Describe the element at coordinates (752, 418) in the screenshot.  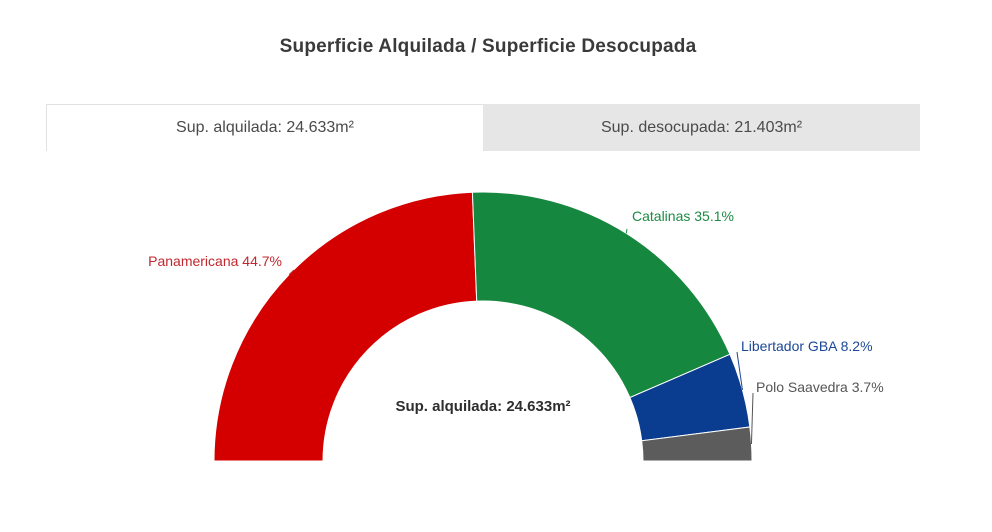
I see `connector-polo-saavedra` at that location.